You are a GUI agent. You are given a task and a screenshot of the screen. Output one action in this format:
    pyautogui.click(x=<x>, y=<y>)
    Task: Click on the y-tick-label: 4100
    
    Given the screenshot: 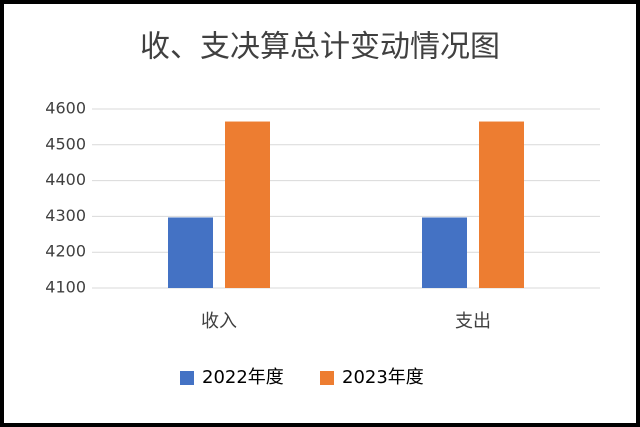 What is the action you would take?
    pyautogui.click(x=65, y=287)
    